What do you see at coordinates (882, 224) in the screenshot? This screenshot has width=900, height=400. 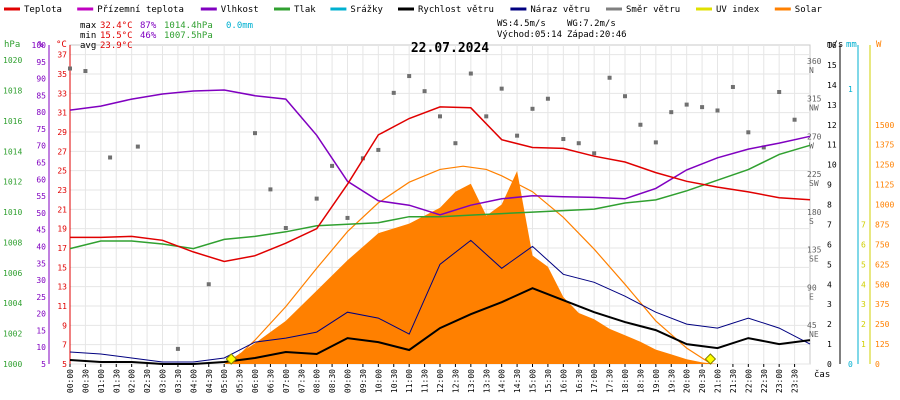 I see `tick-wm2: 875` at bounding box center [882, 224].